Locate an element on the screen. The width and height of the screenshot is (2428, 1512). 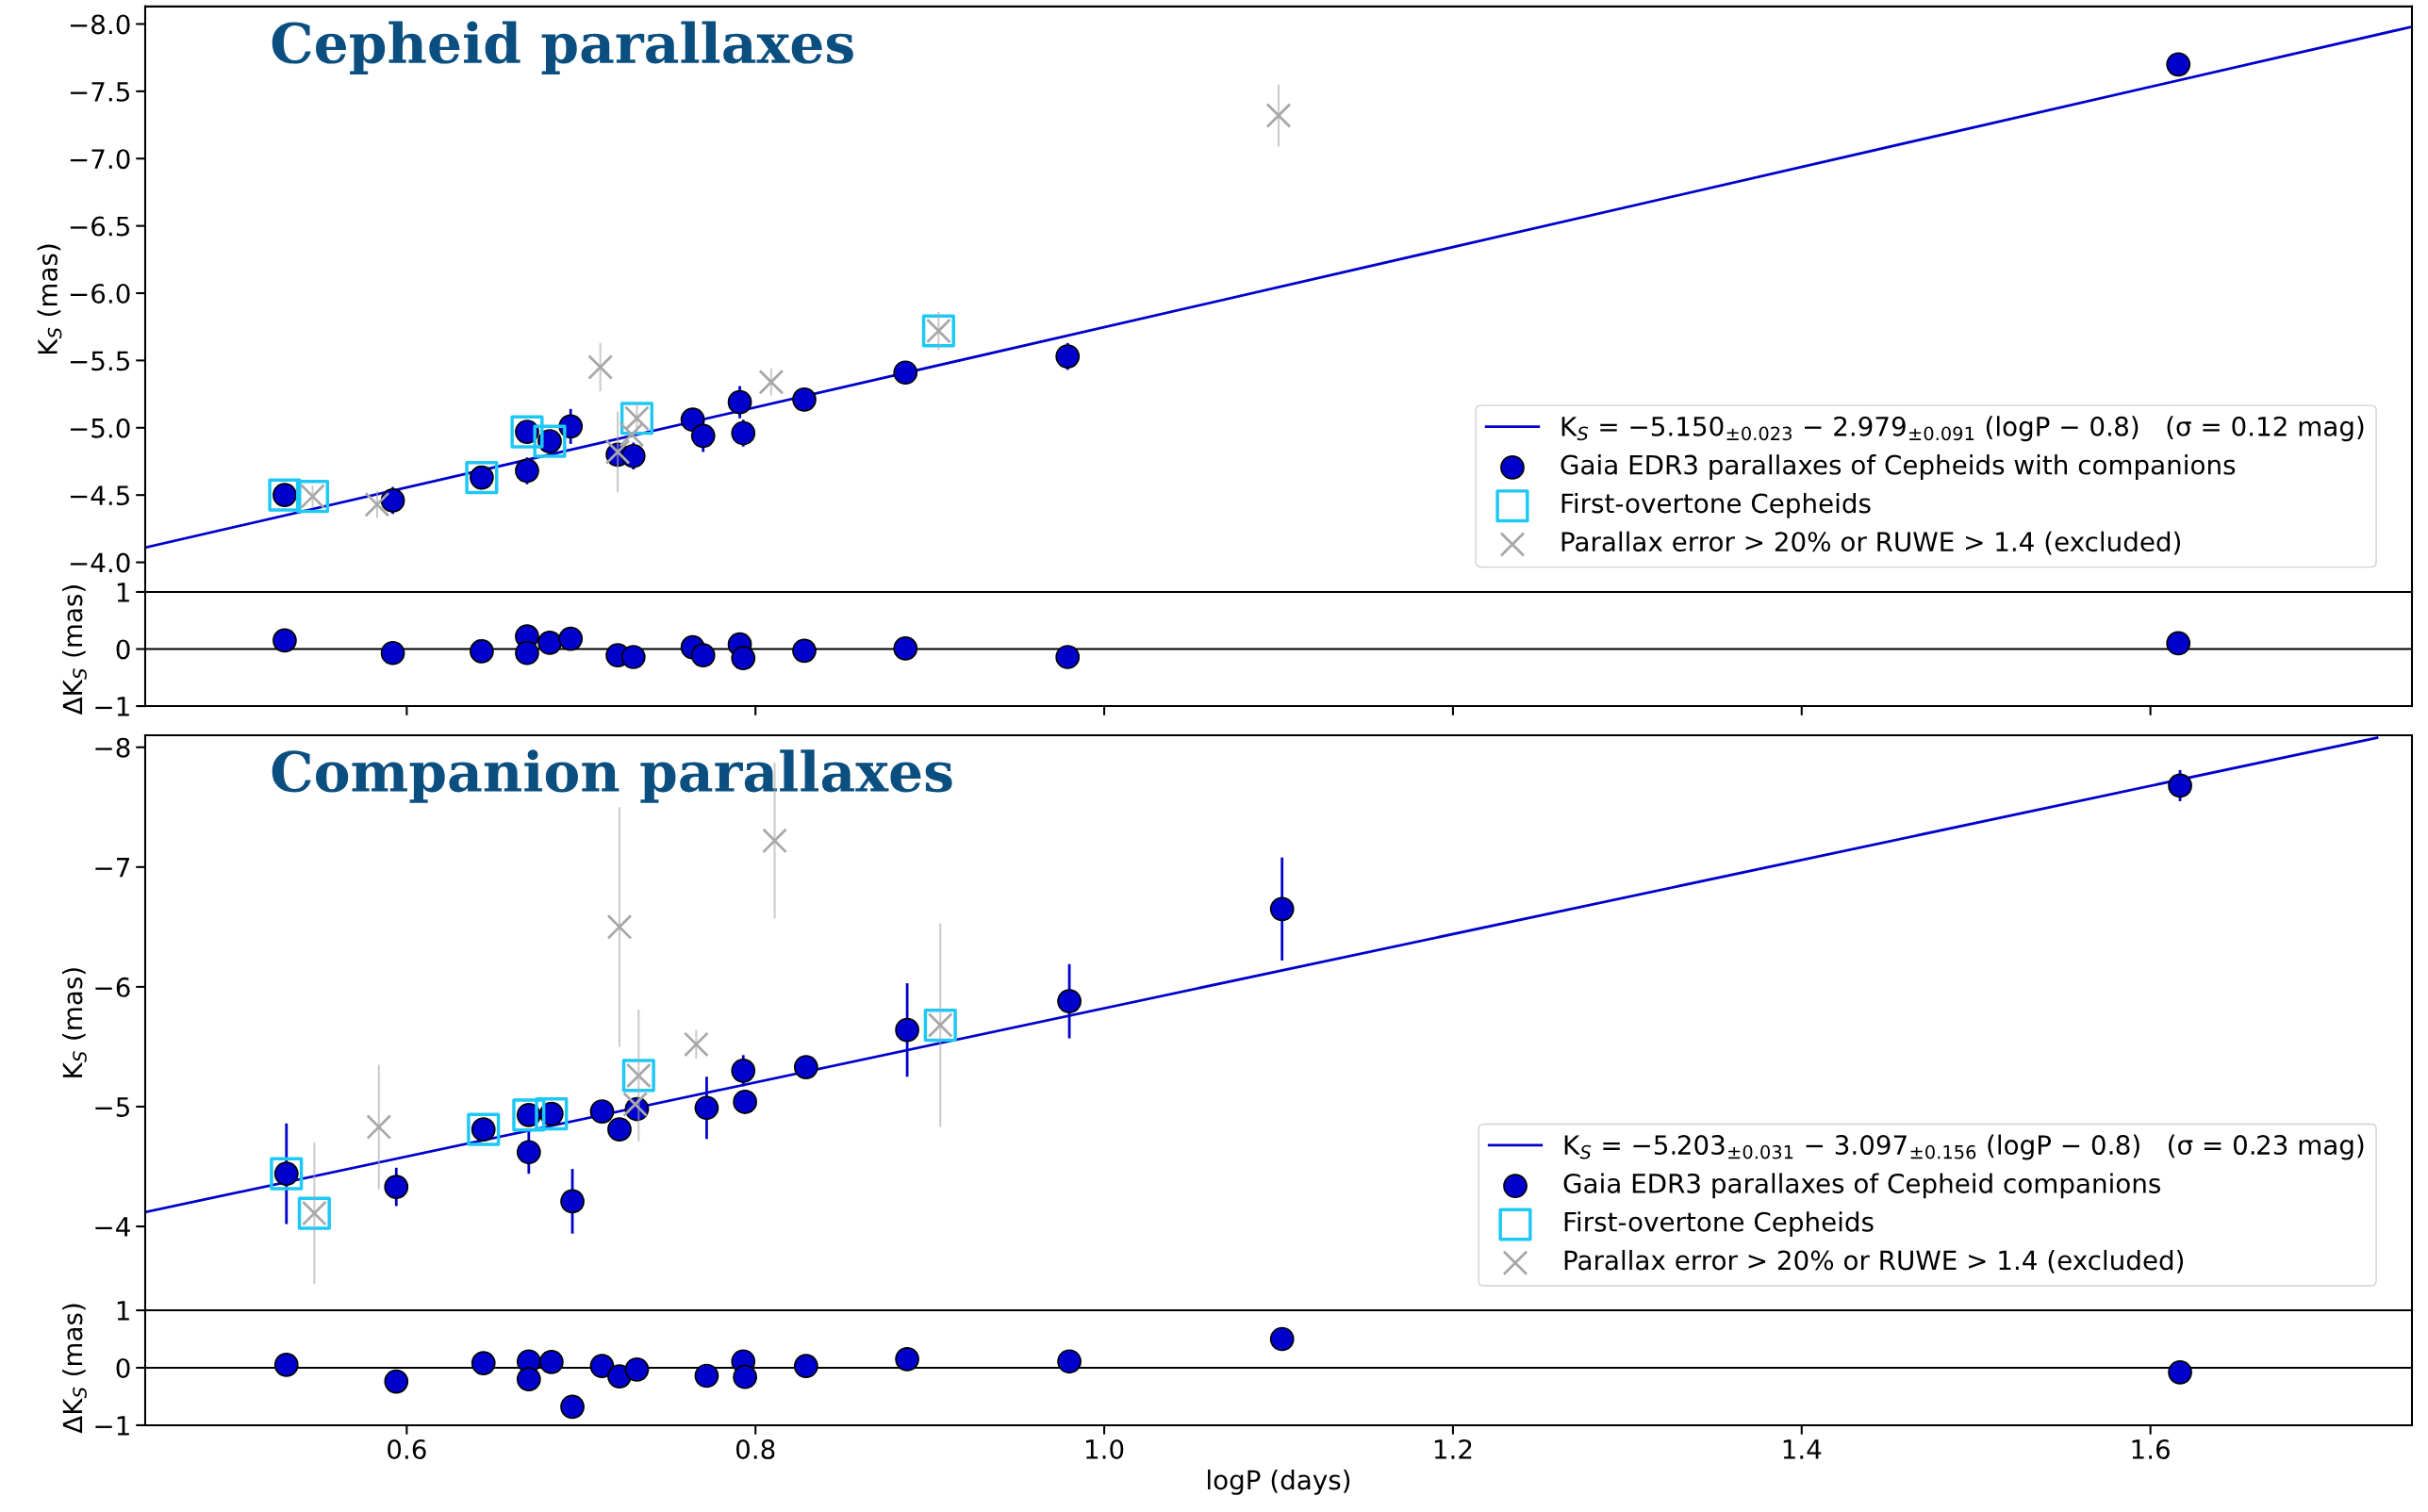
x-tick-label: 1.2 is located at coordinates (1453, 1449).